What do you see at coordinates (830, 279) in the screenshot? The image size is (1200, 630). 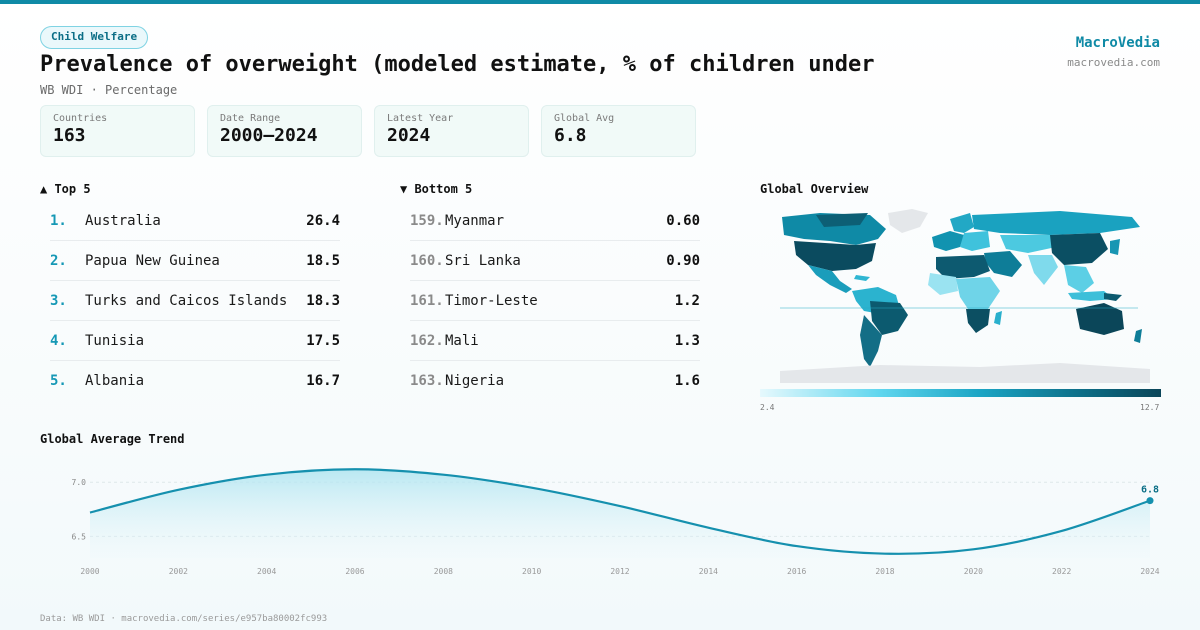 I see `region-mexico` at bounding box center [830, 279].